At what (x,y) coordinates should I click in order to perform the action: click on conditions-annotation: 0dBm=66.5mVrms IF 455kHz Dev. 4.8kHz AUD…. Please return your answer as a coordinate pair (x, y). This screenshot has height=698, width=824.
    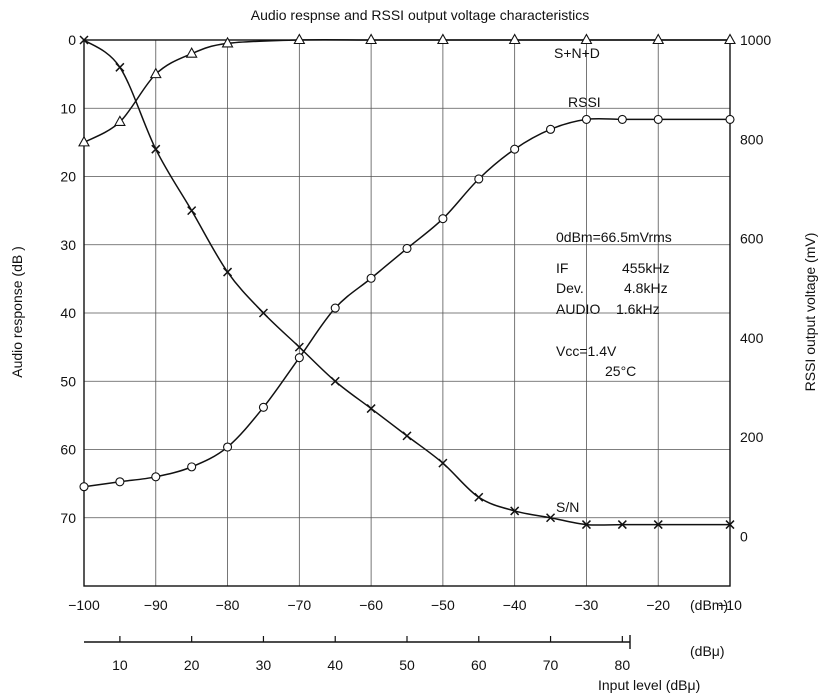
    Looking at the image, I should click on (614, 304).